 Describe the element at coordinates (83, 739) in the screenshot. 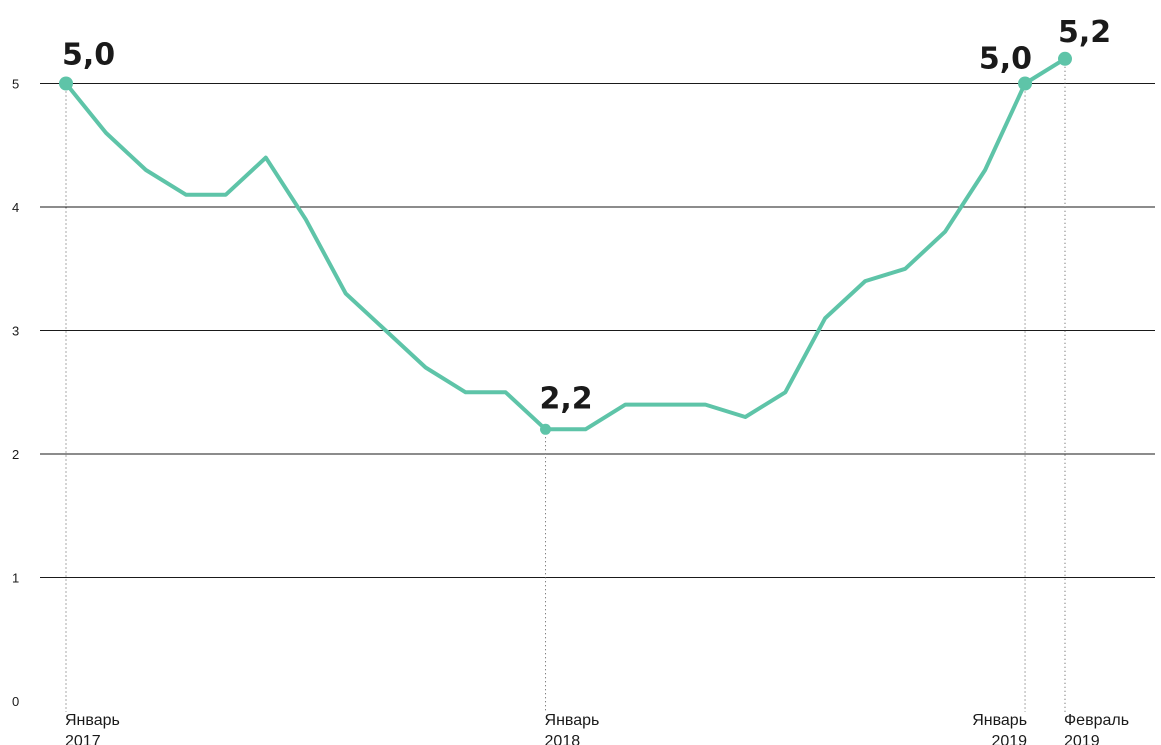

I see `x-tick-label: 2017` at that location.